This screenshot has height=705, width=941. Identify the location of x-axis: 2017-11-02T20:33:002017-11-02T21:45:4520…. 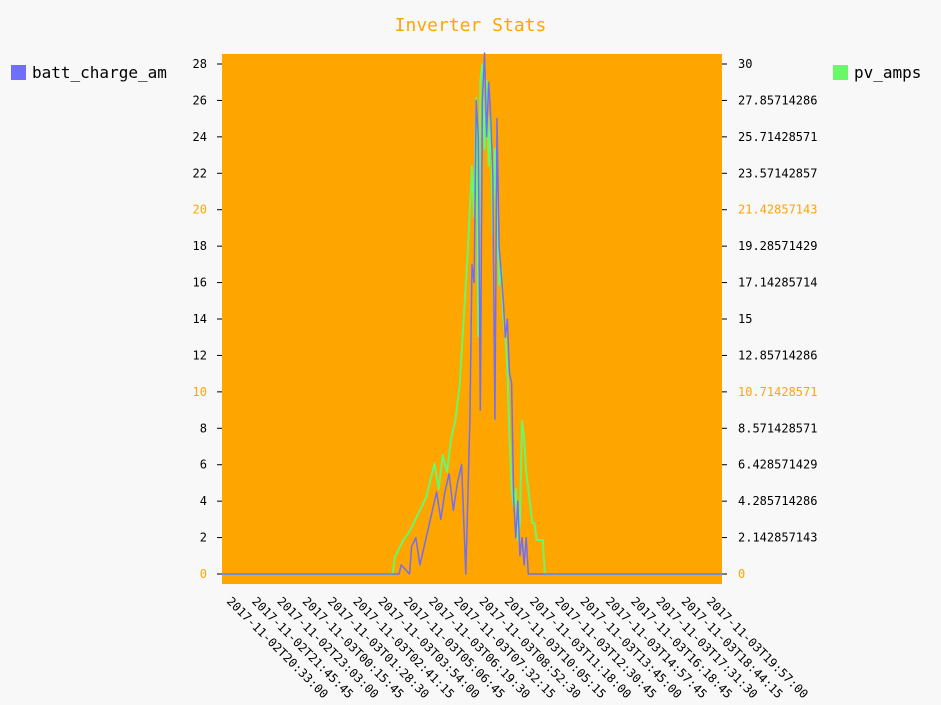
(517, 647).